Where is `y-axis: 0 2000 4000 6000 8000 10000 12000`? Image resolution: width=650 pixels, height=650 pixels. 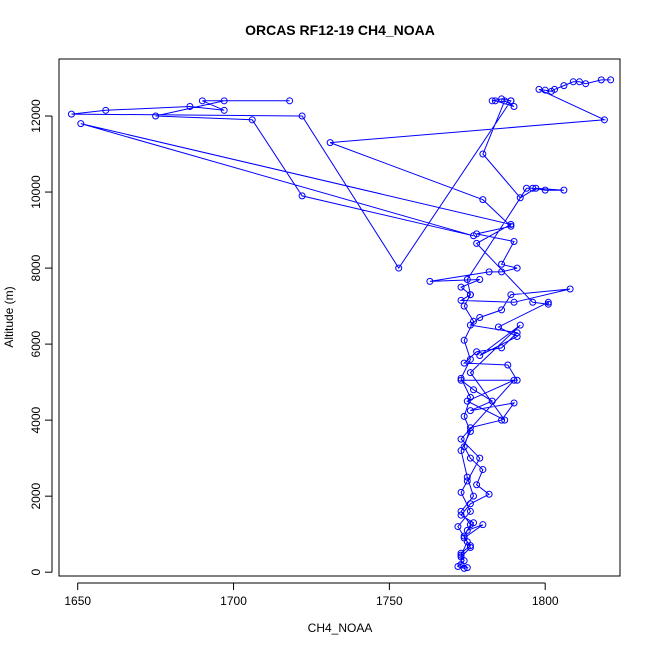 y-axis: 0 2000 4000 6000 8000 10000 12000 is located at coordinates (41, 337).